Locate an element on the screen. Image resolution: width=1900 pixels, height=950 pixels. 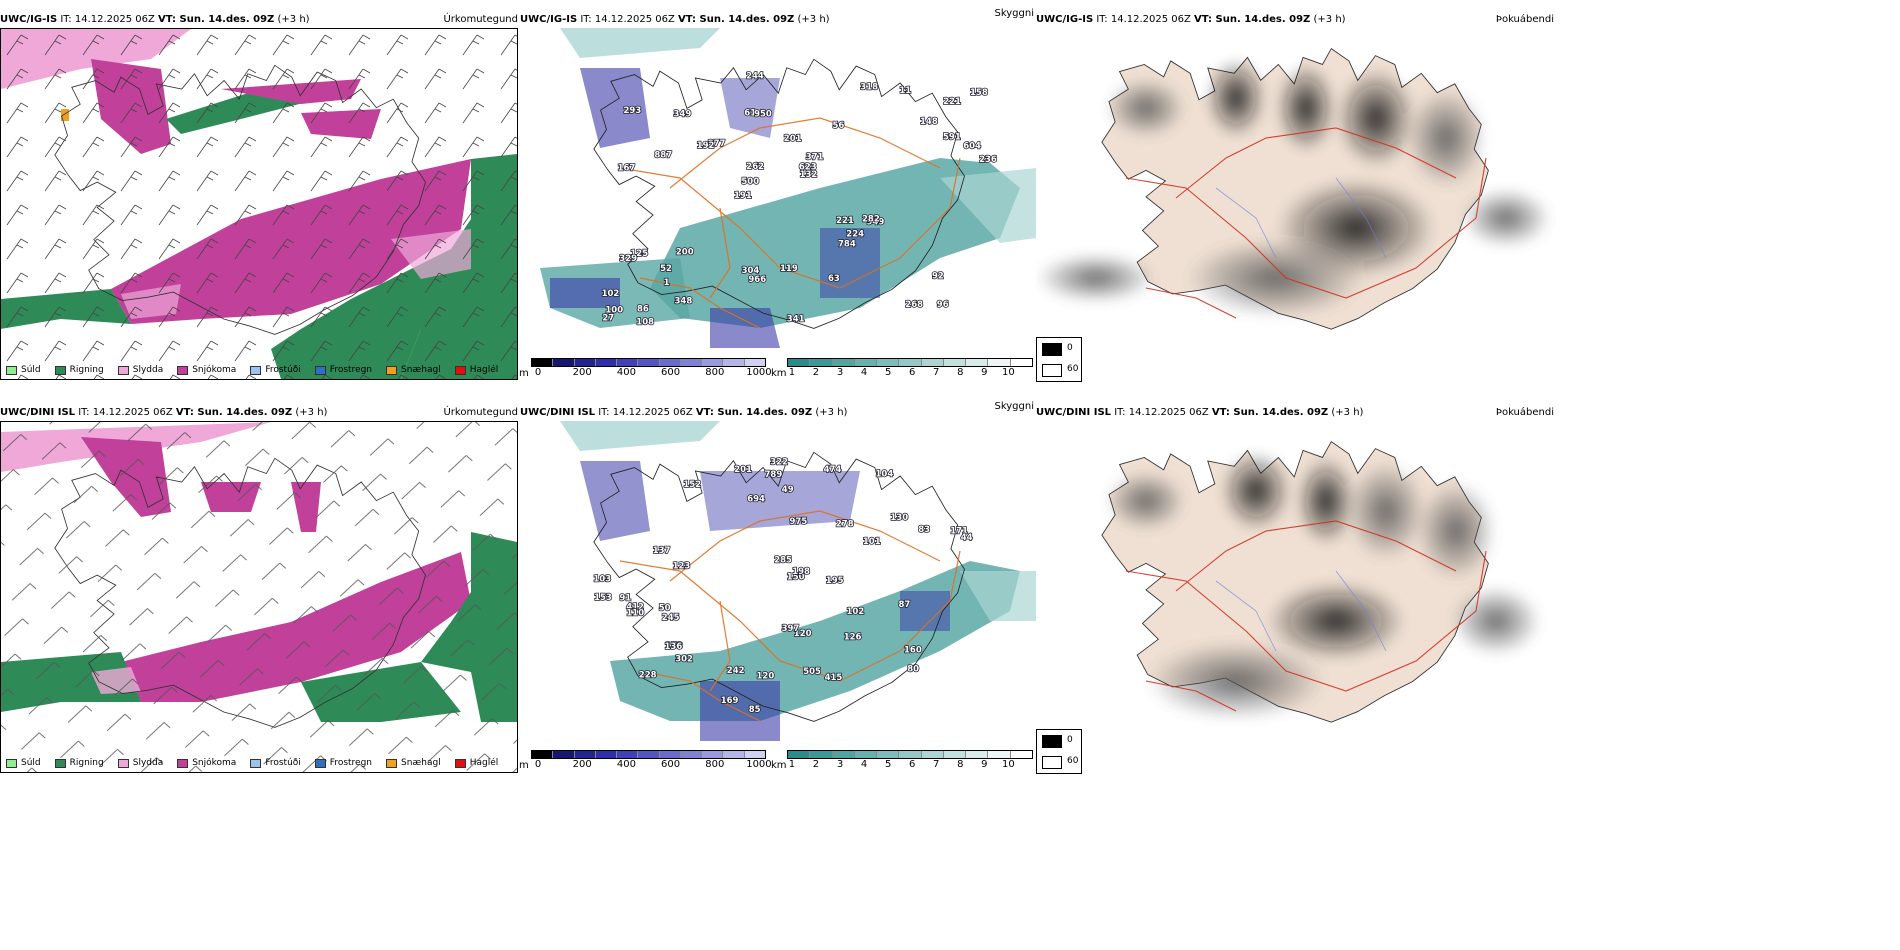
ceiling-value-label: 244 is located at coordinates (755, 76).